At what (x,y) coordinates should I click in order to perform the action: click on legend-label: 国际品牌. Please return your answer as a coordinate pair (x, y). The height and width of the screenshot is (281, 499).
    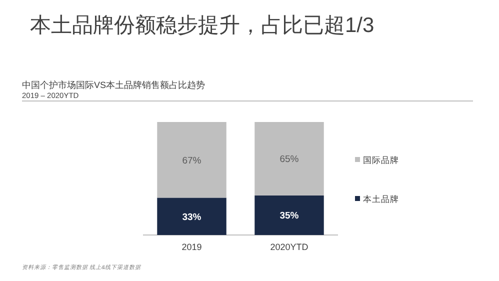
    Looking at the image, I should click on (381, 160).